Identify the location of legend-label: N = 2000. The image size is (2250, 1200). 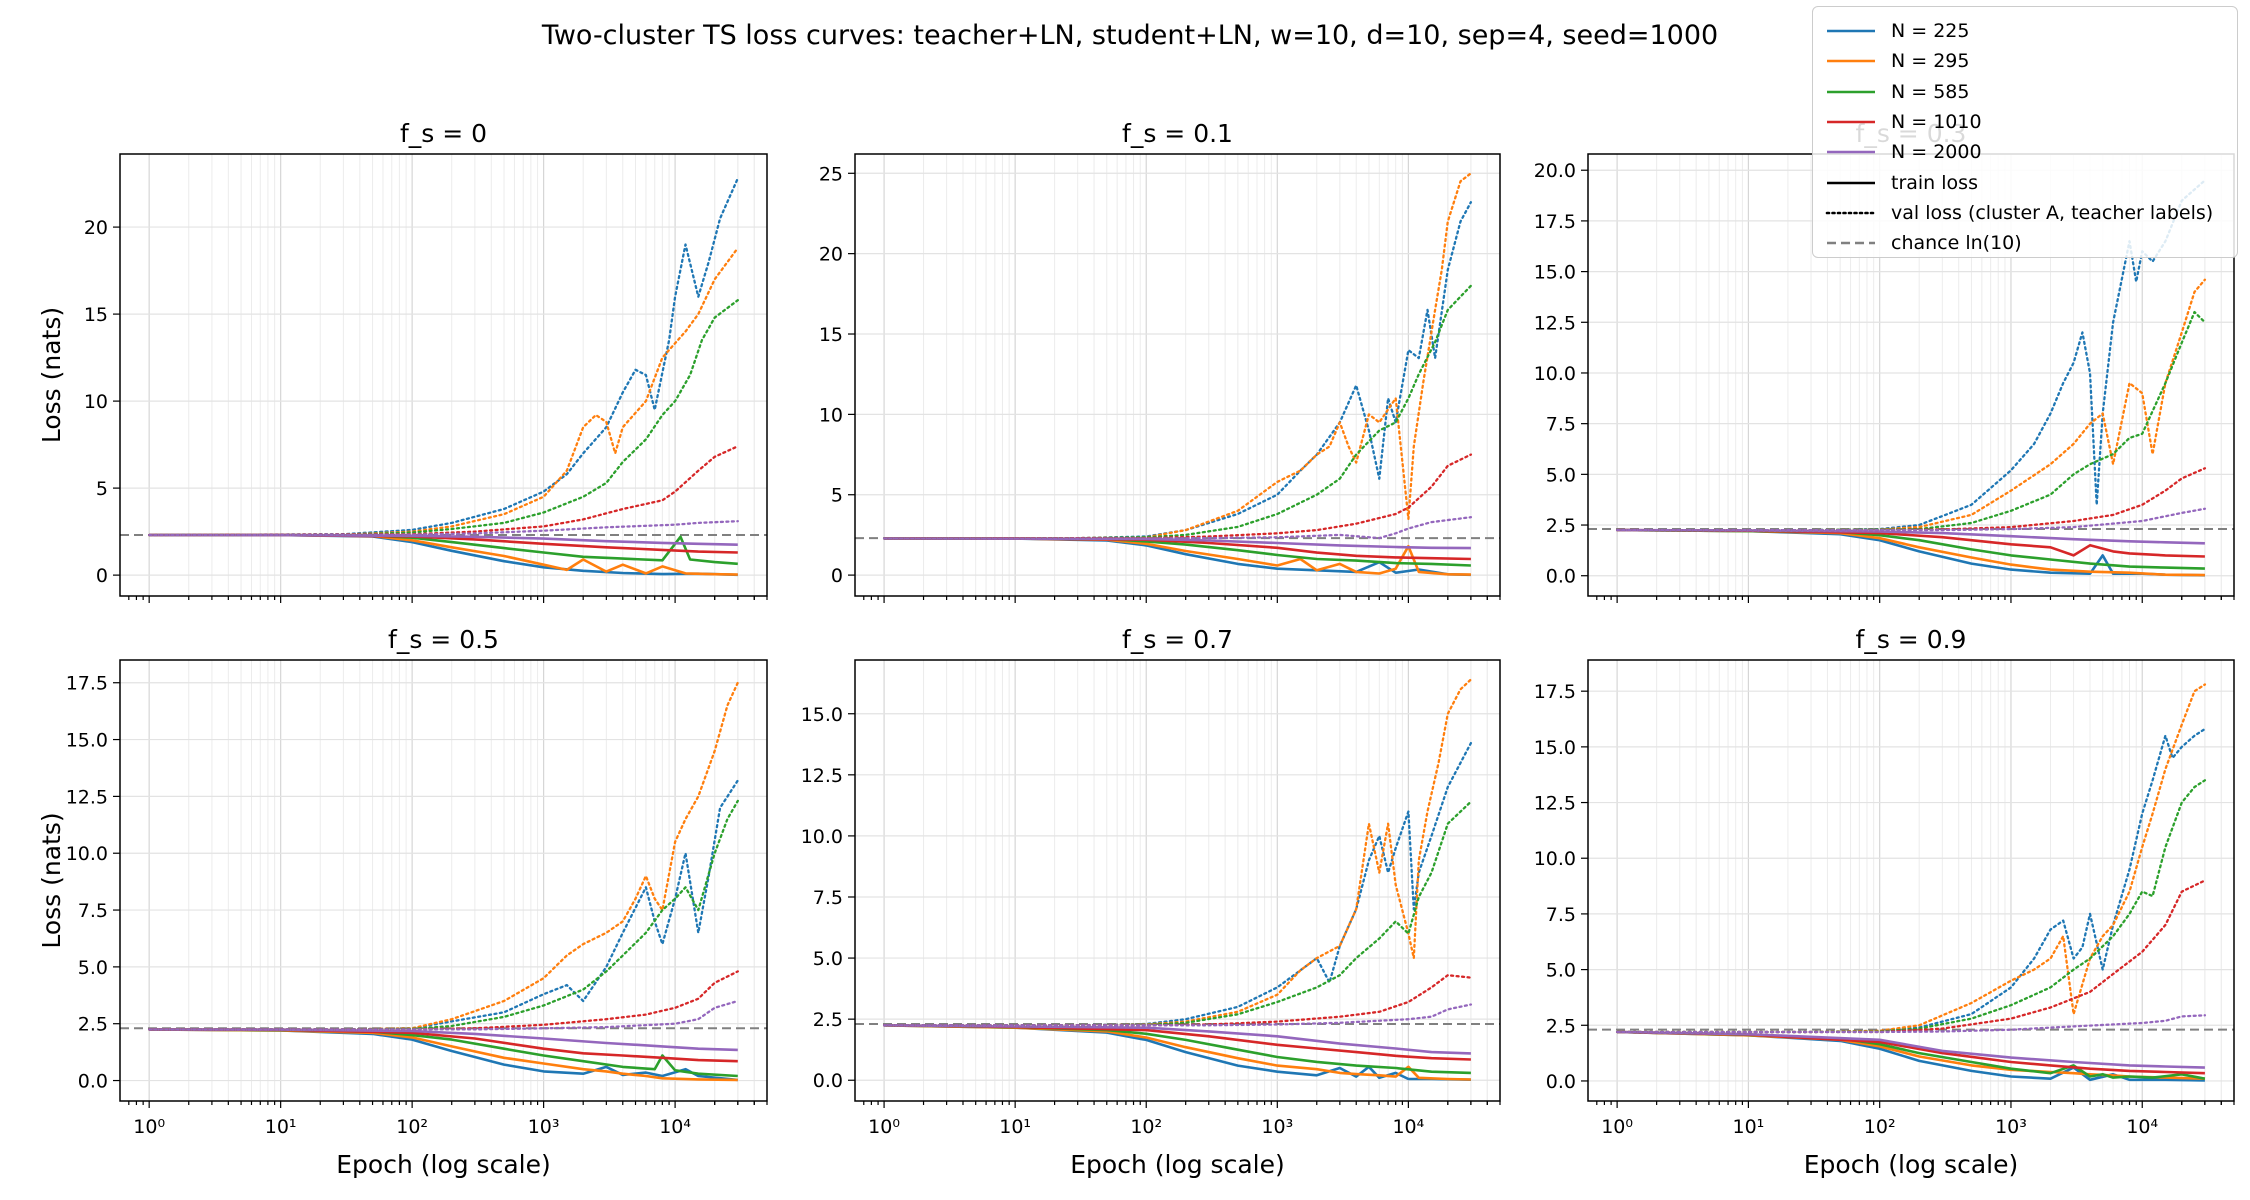
(1936, 152).